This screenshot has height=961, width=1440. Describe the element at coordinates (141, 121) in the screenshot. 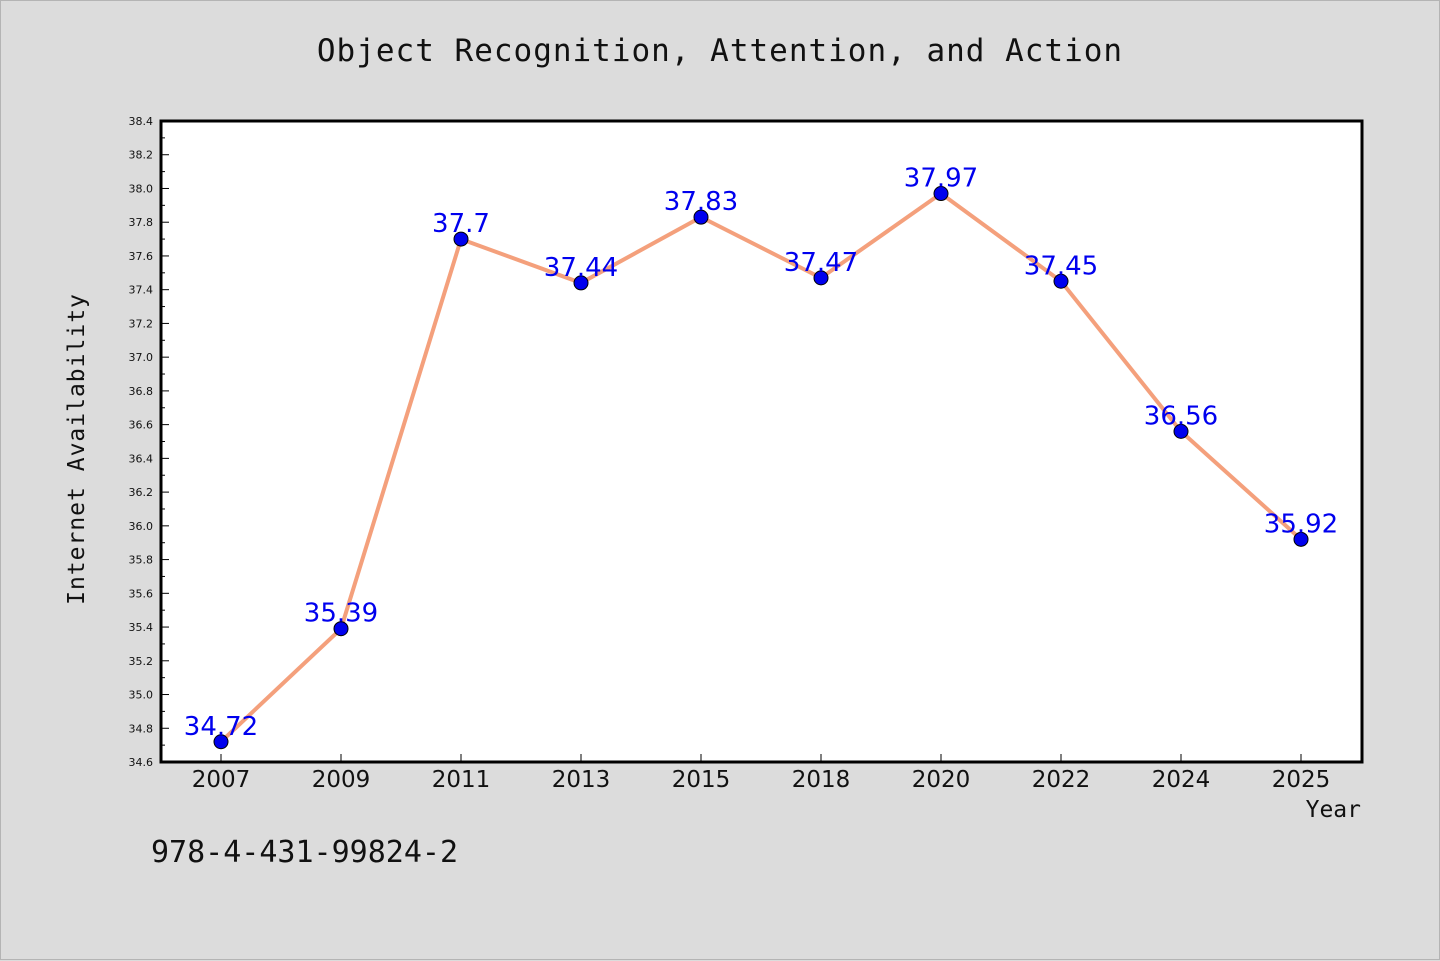

I see `y-tick-label: 38.4` at that location.